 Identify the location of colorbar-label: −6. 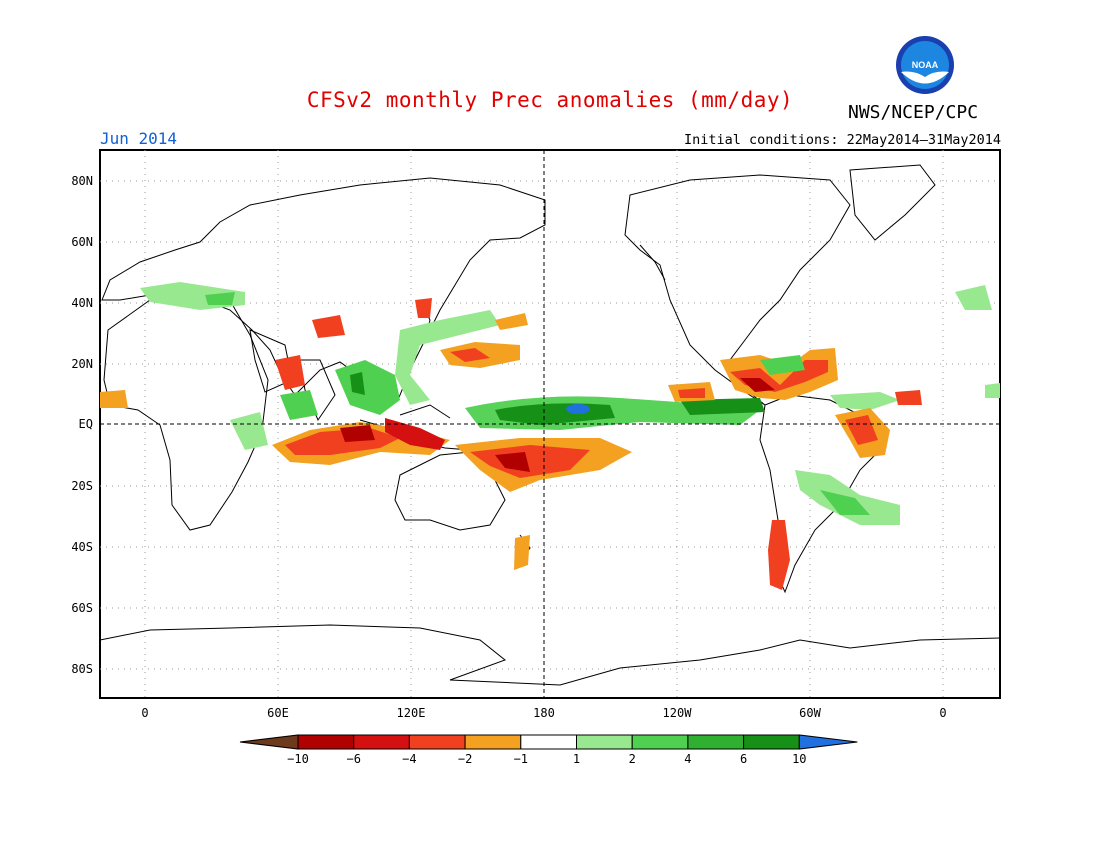
(353, 759).